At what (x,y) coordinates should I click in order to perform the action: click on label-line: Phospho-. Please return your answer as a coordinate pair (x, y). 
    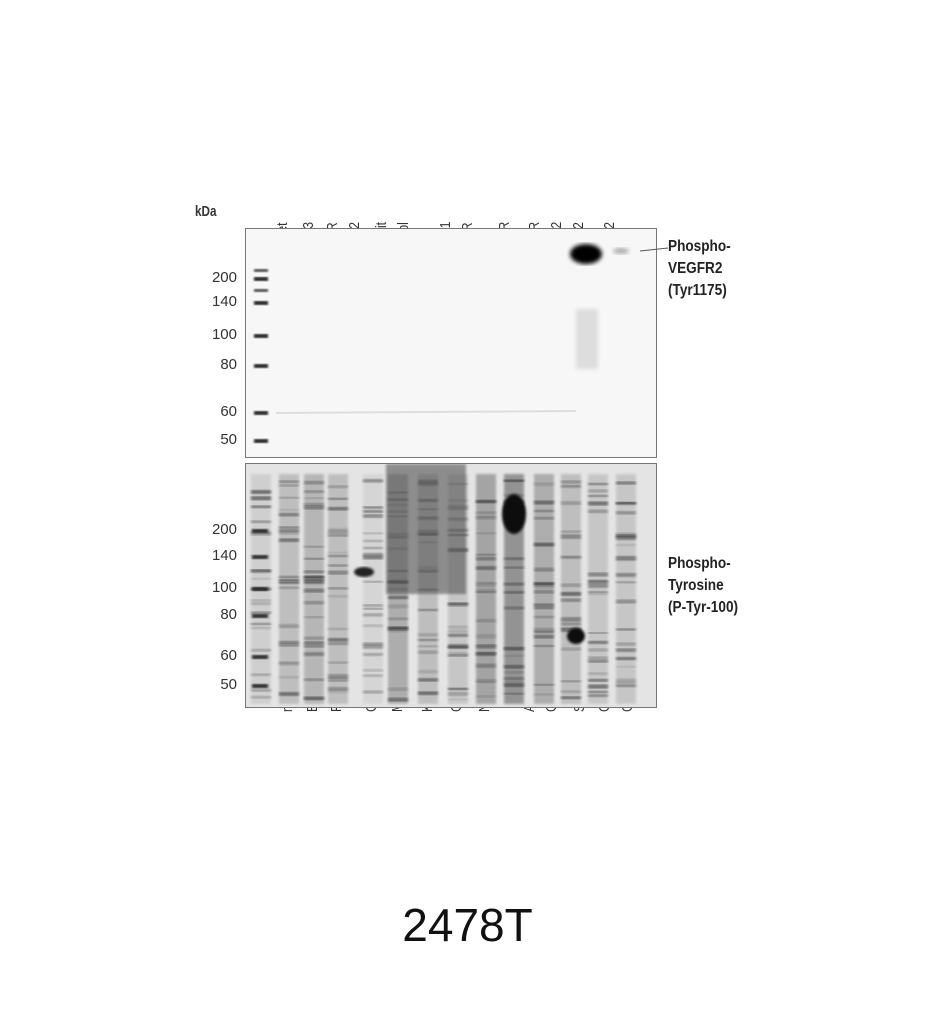
    Looking at the image, I should click on (699, 563).